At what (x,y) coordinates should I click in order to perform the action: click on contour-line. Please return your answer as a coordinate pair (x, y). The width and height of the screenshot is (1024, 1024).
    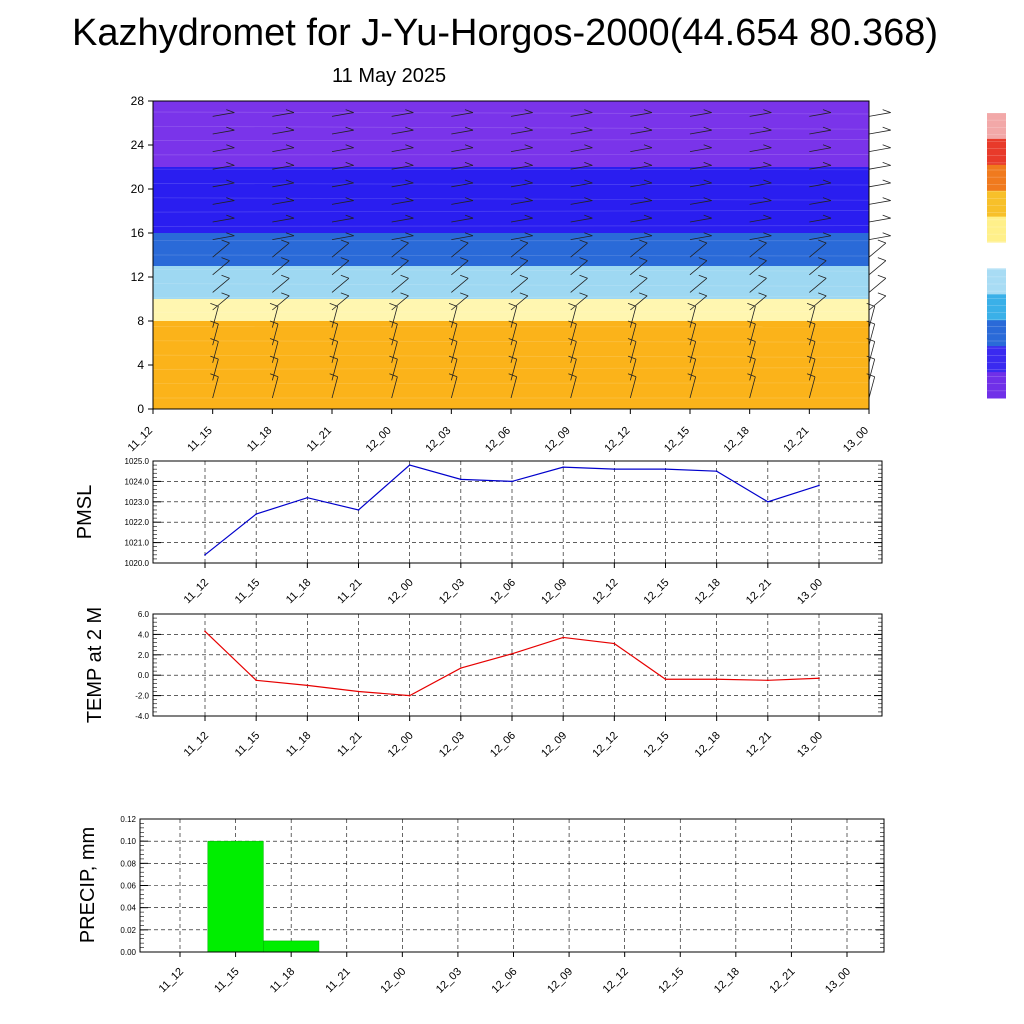
    Looking at the image, I should click on (511, 383).